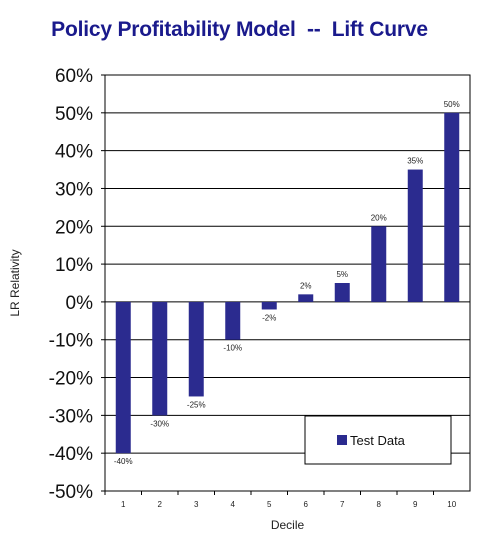  Describe the element at coordinates (452, 104) in the screenshot. I see `data-label: 50%` at that location.